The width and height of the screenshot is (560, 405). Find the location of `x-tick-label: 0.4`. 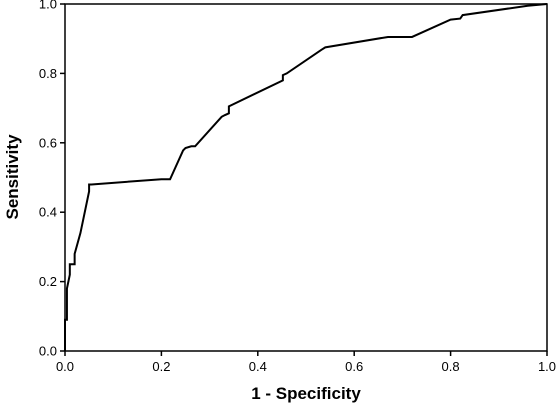

x-tick-label: 0.4 is located at coordinates (258, 366).